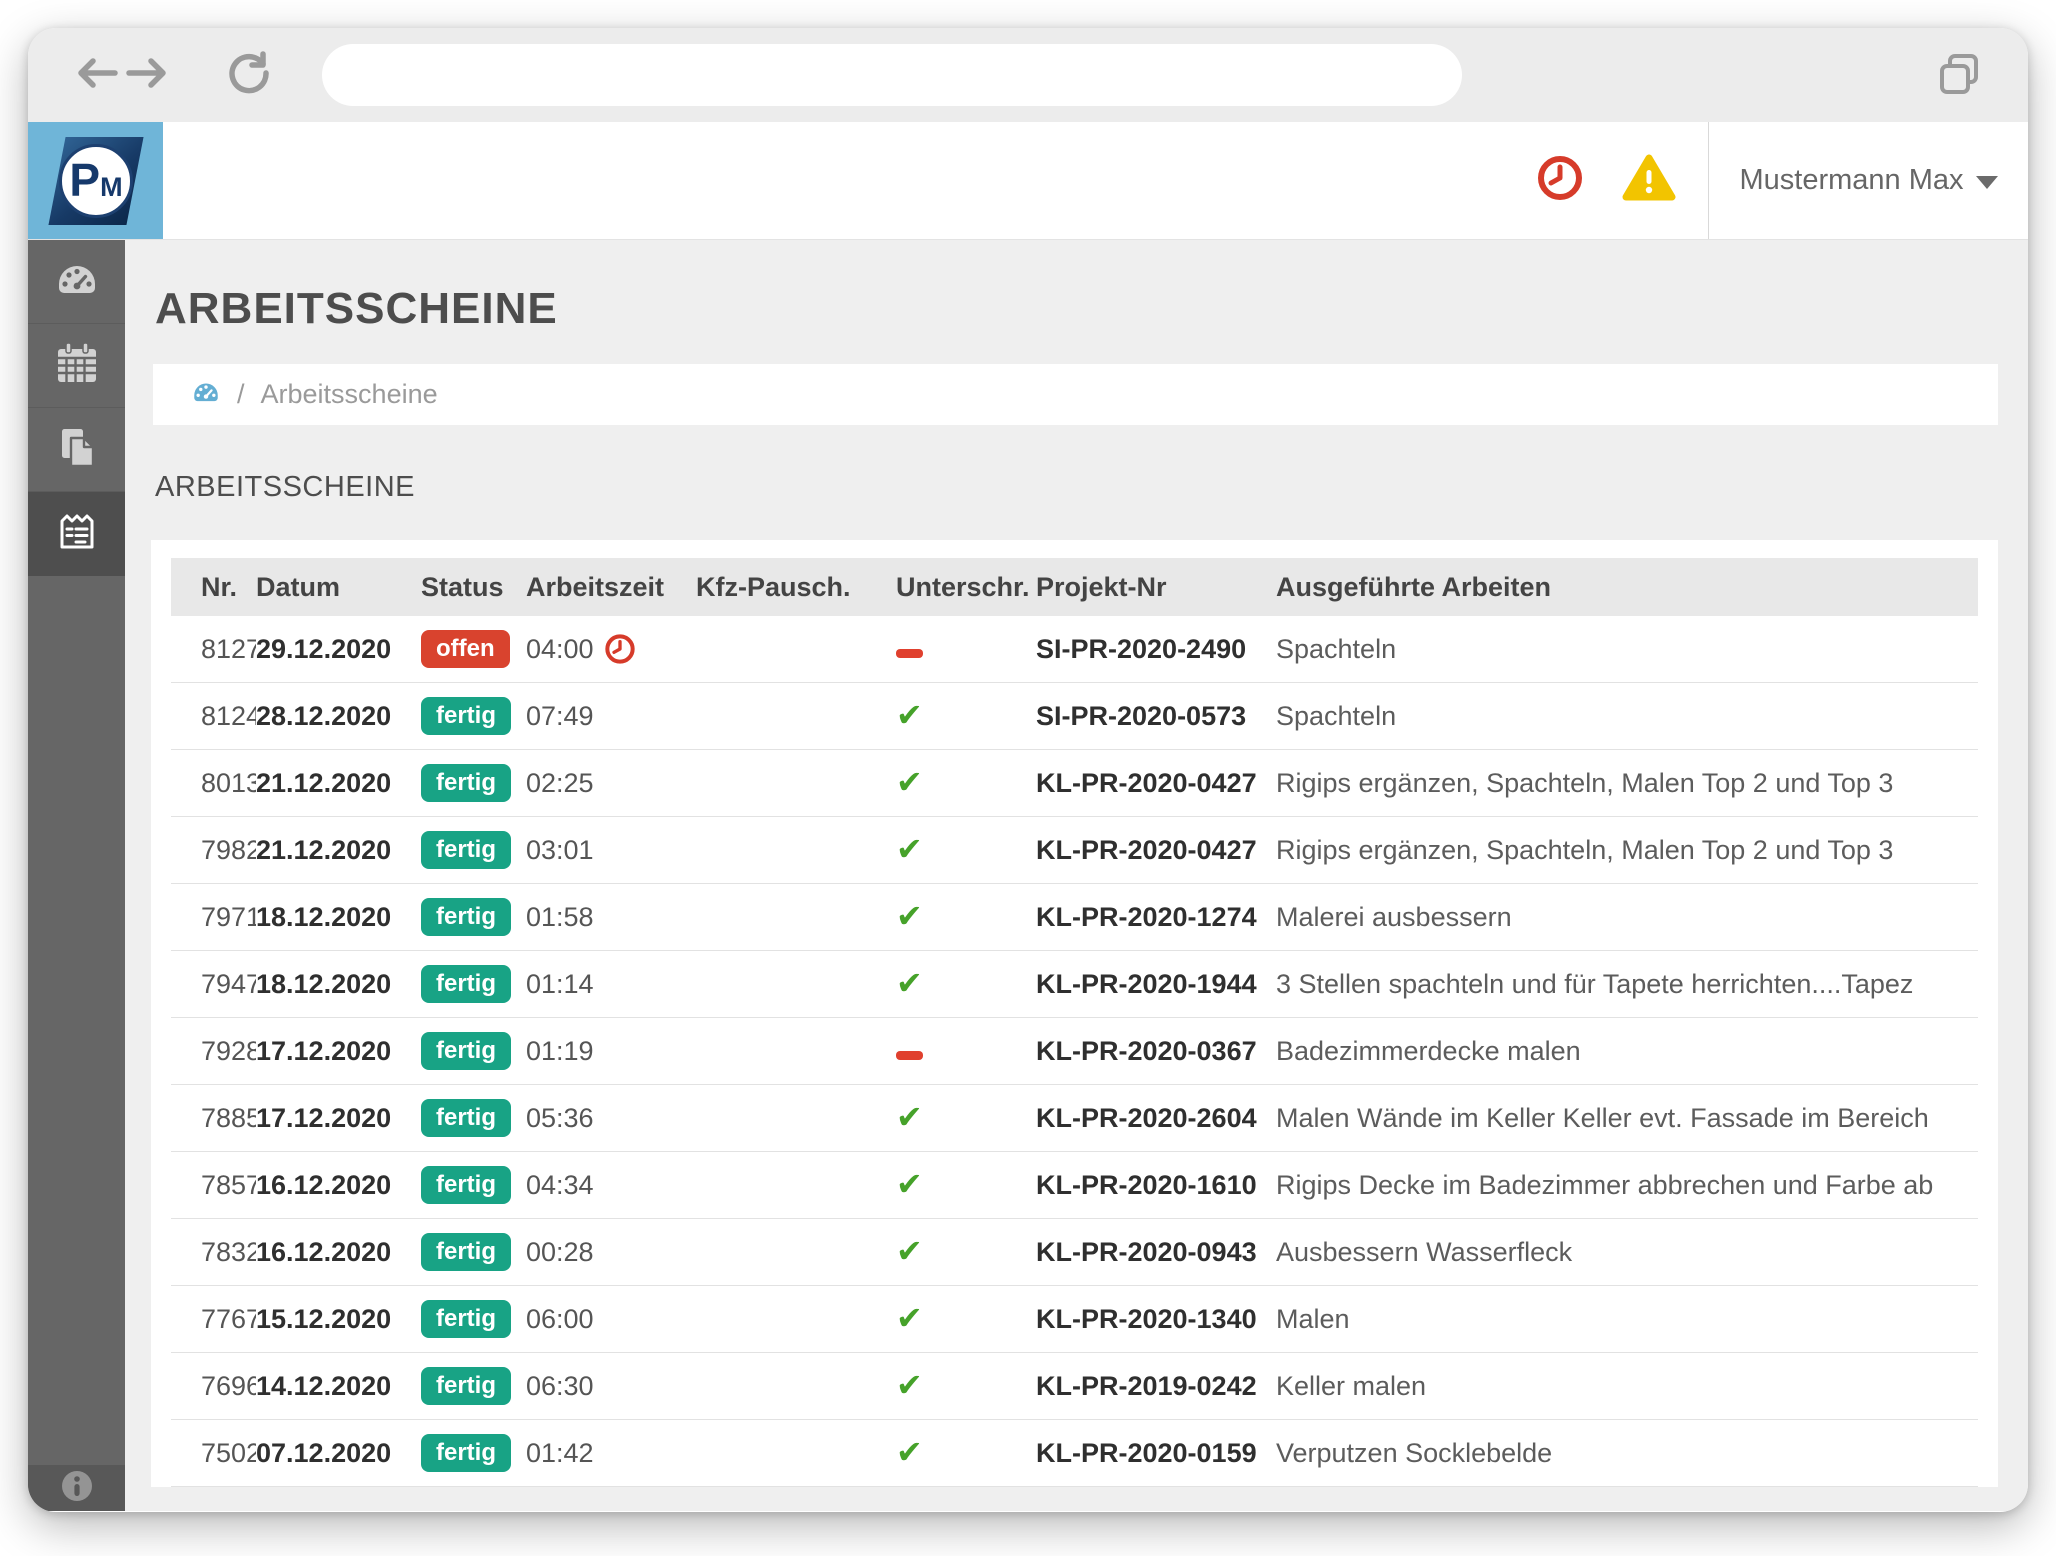 This screenshot has width=2056, height=1556. I want to click on tabs-button, so click(1959, 77).